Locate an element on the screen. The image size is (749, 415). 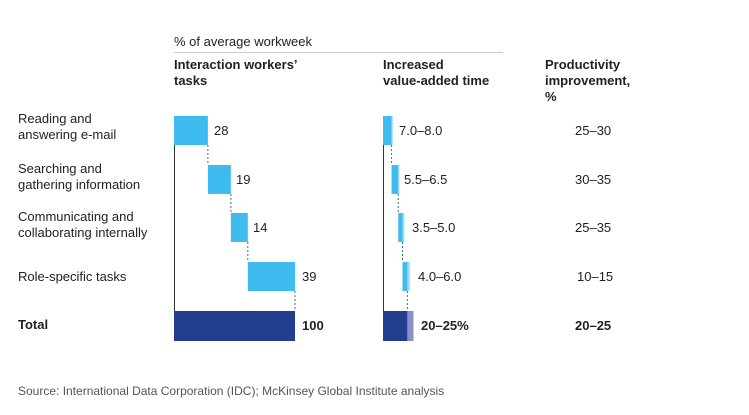
value-added-bar-total is located at coordinates (395, 326).